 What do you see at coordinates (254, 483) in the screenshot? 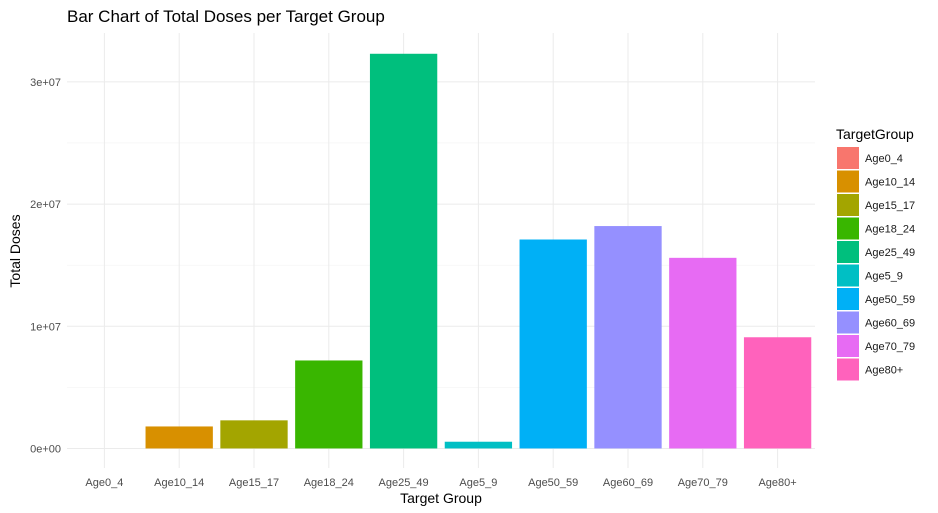
I see `x-tick-label: Age15_17` at bounding box center [254, 483].